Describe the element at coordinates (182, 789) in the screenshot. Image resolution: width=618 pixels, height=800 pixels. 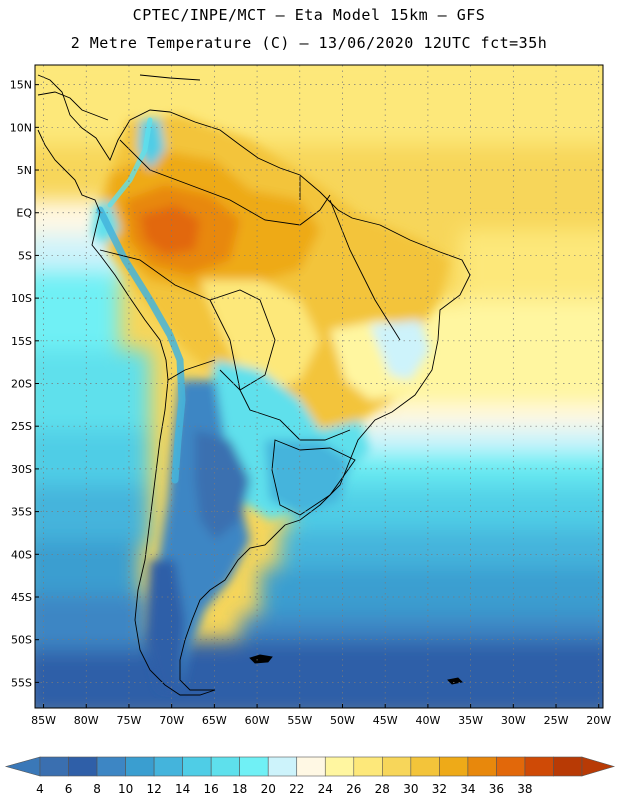
I see `colorbar-label: 14` at that location.